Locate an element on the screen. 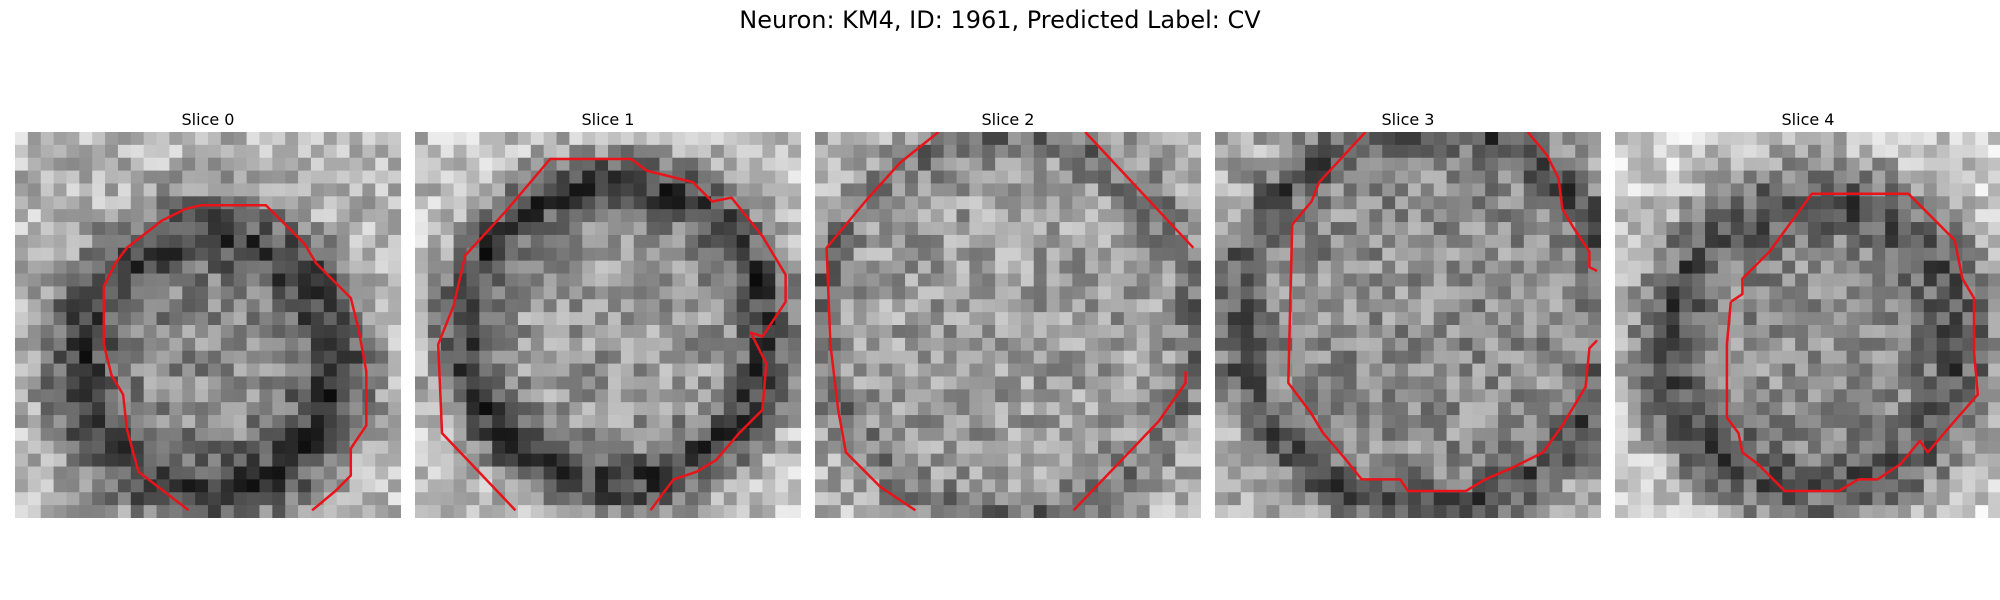  slice-title: Slice 4 is located at coordinates (1808, 119).